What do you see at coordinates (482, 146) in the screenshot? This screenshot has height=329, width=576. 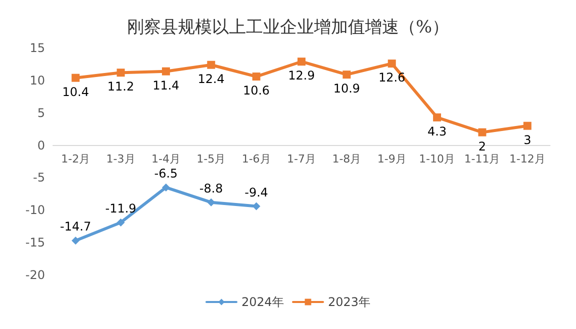 I see `data-label: 2` at bounding box center [482, 146].